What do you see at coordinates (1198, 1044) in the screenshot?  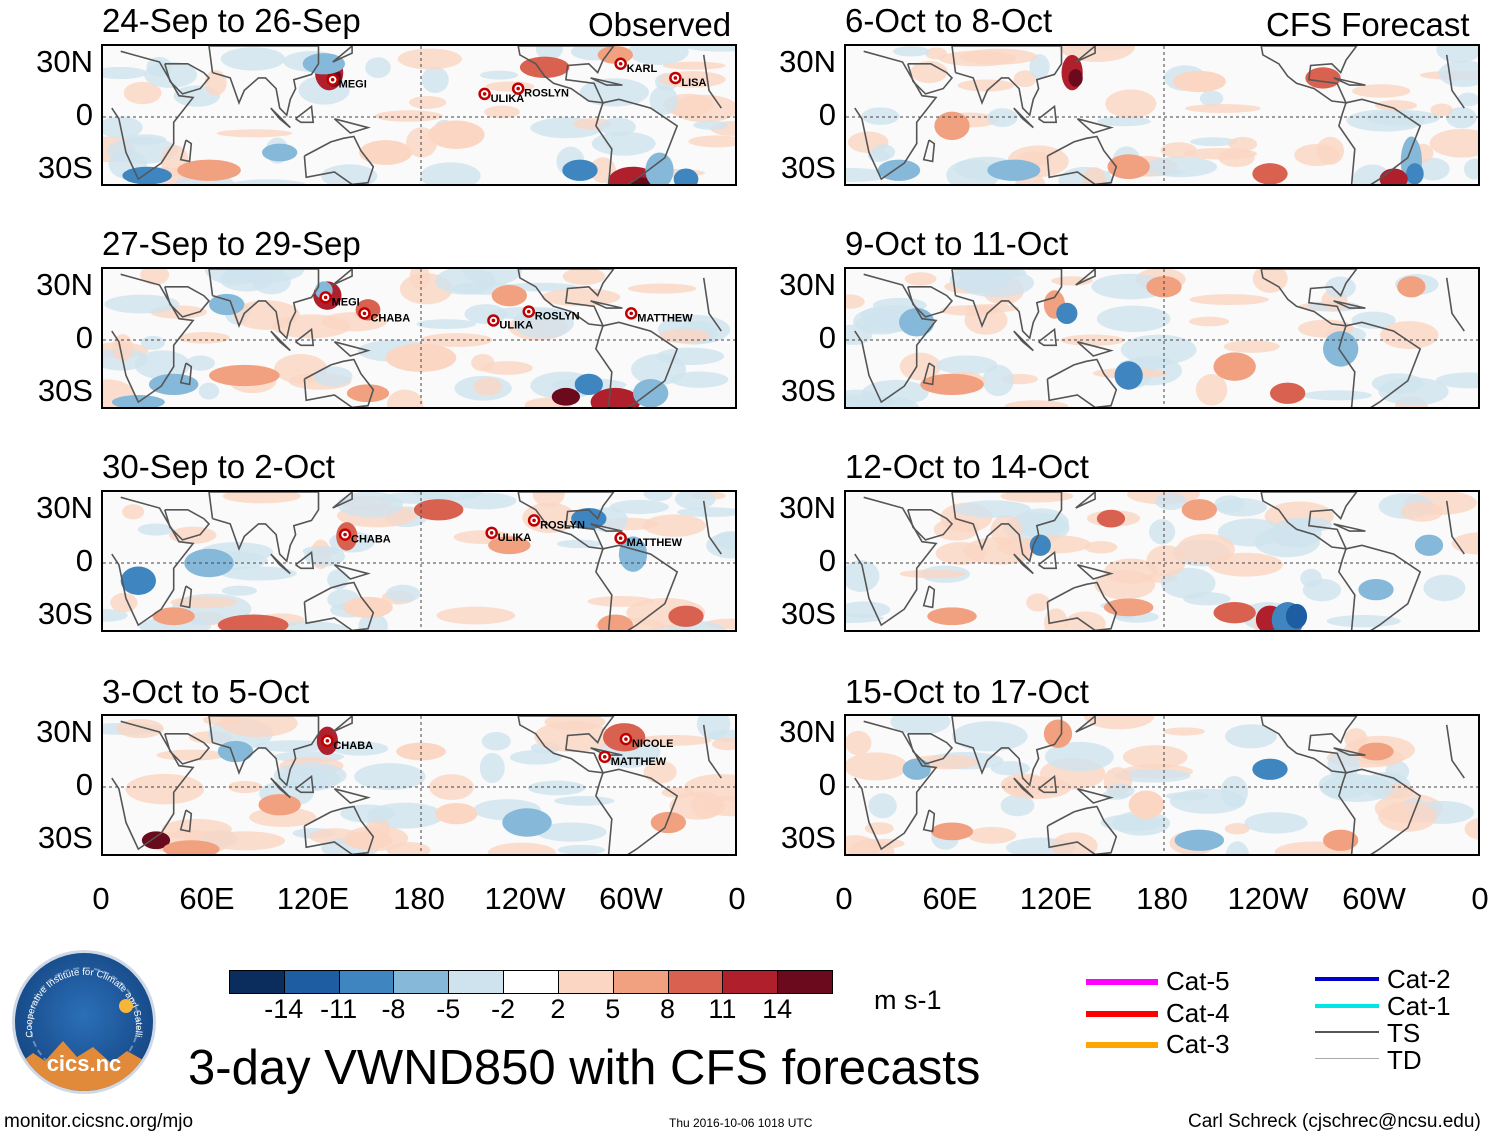 I see `legend-label: Cat-3` at bounding box center [1198, 1044].